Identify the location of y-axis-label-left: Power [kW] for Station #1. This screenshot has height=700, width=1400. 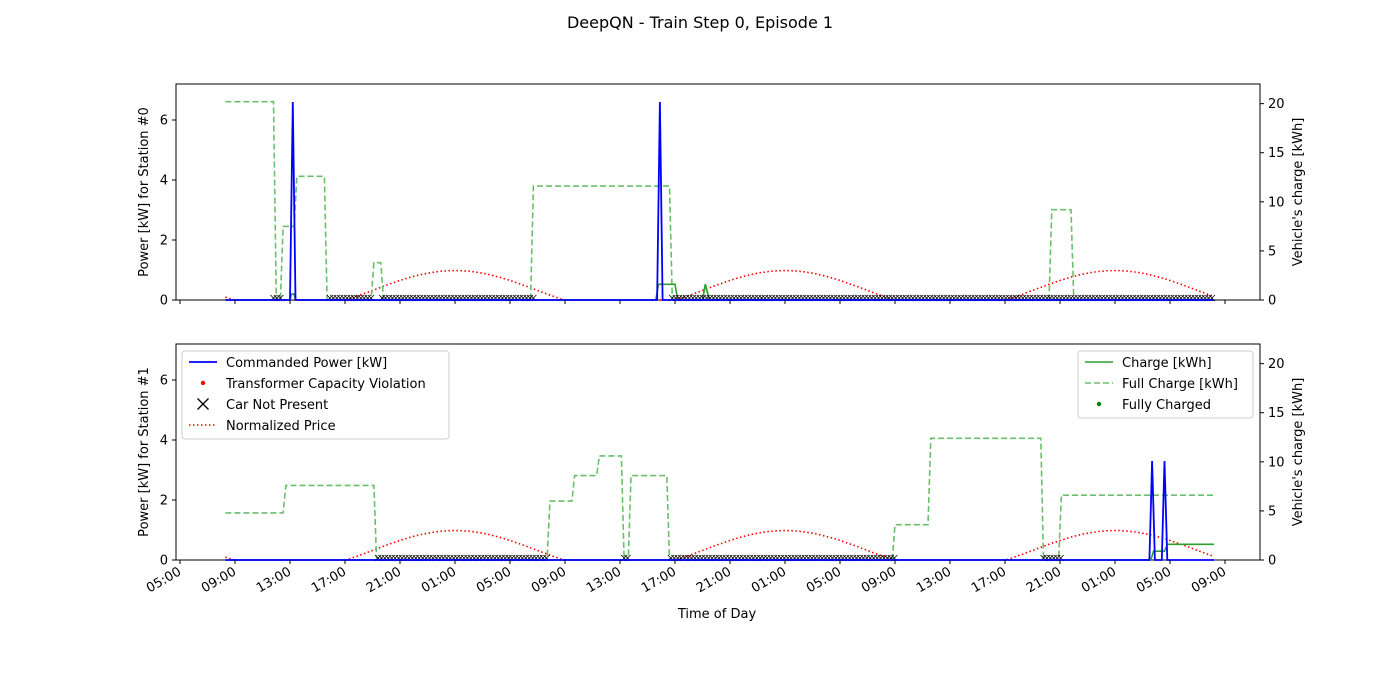
(144, 452).